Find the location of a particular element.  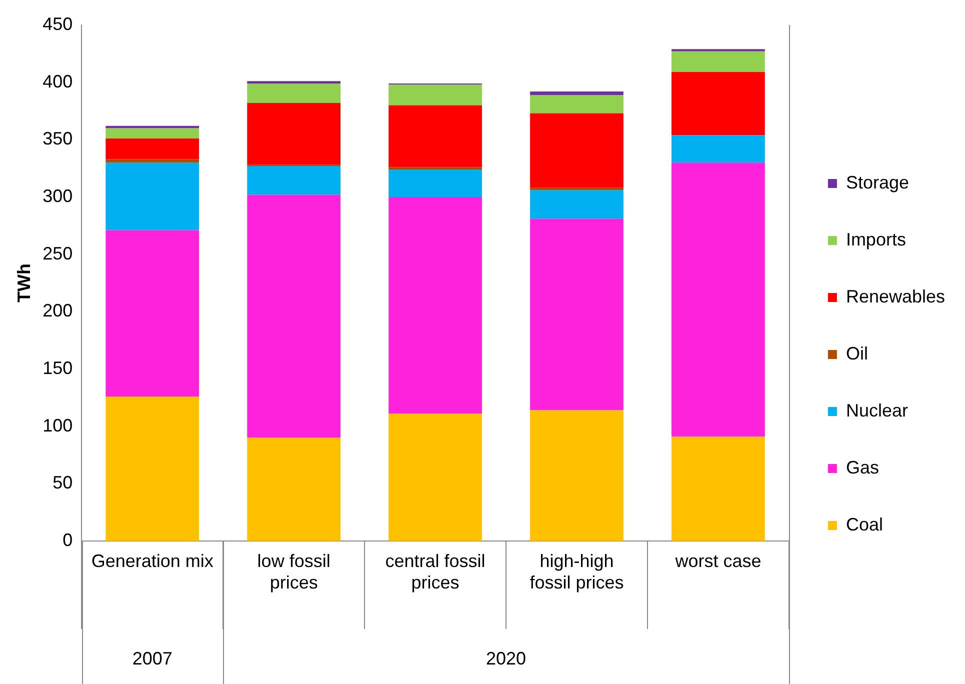

y-tick-label: 50 is located at coordinates (62, 482).